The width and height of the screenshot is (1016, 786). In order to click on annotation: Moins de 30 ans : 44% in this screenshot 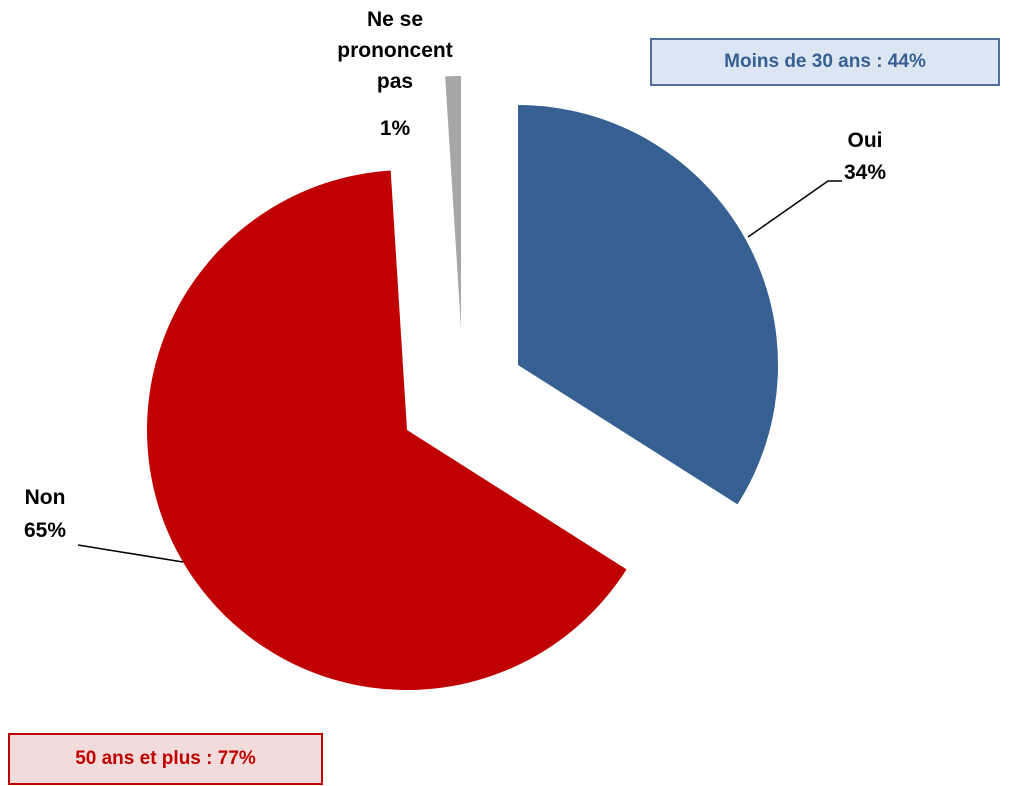, I will do `click(825, 61)`.